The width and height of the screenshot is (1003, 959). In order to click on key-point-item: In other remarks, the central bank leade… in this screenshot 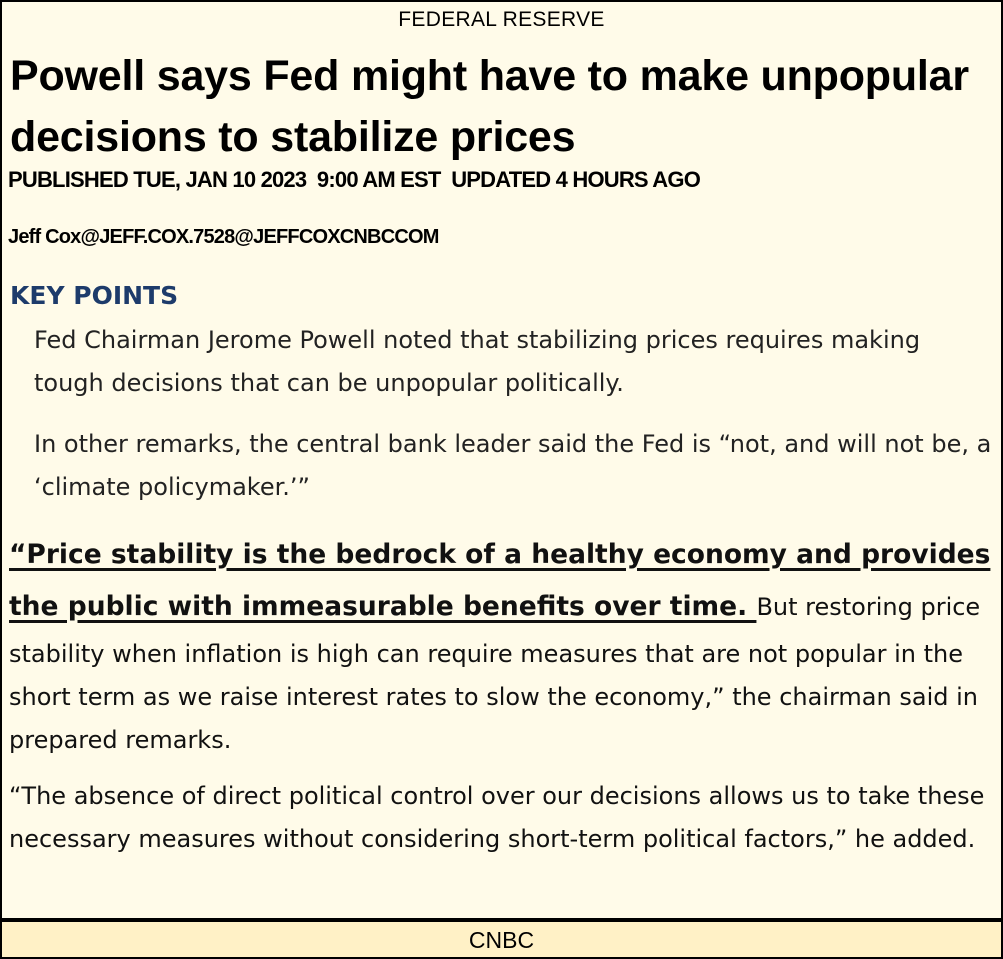, I will do `click(513, 465)`.